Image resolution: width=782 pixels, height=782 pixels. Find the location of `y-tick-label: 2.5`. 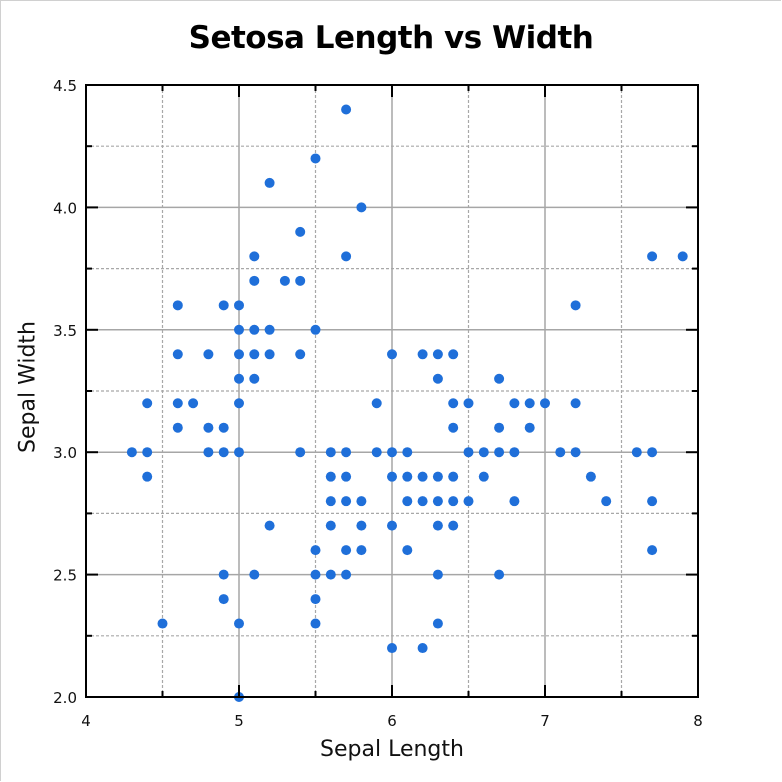

y-tick-label: 2.5 is located at coordinates (65, 576).